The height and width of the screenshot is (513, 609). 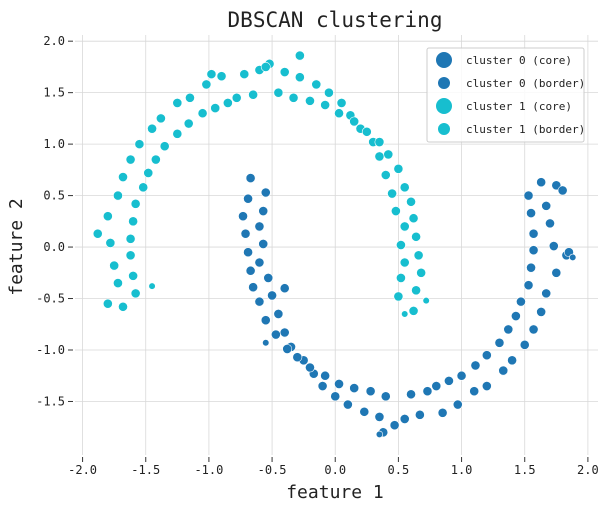 I want to click on x-tick-label: -1.5, so click(x=145, y=470).